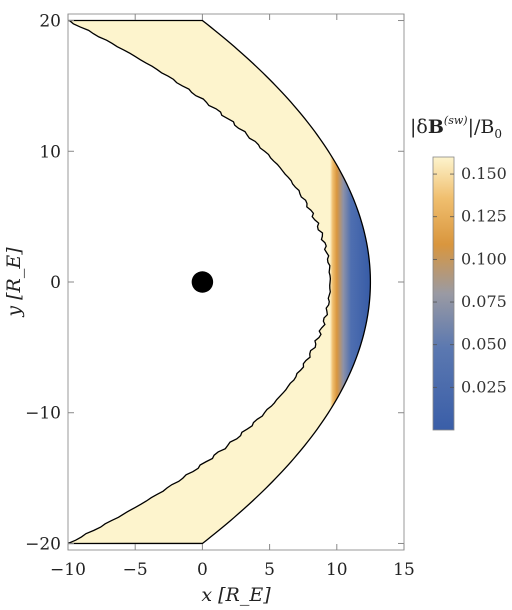 The height and width of the screenshot is (610, 512). Describe the element at coordinates (470, 280) in the screenshot. I see `colorbar-ticks: 0.025 0.050 0.075 0.100 0.125 0.150` at that location.